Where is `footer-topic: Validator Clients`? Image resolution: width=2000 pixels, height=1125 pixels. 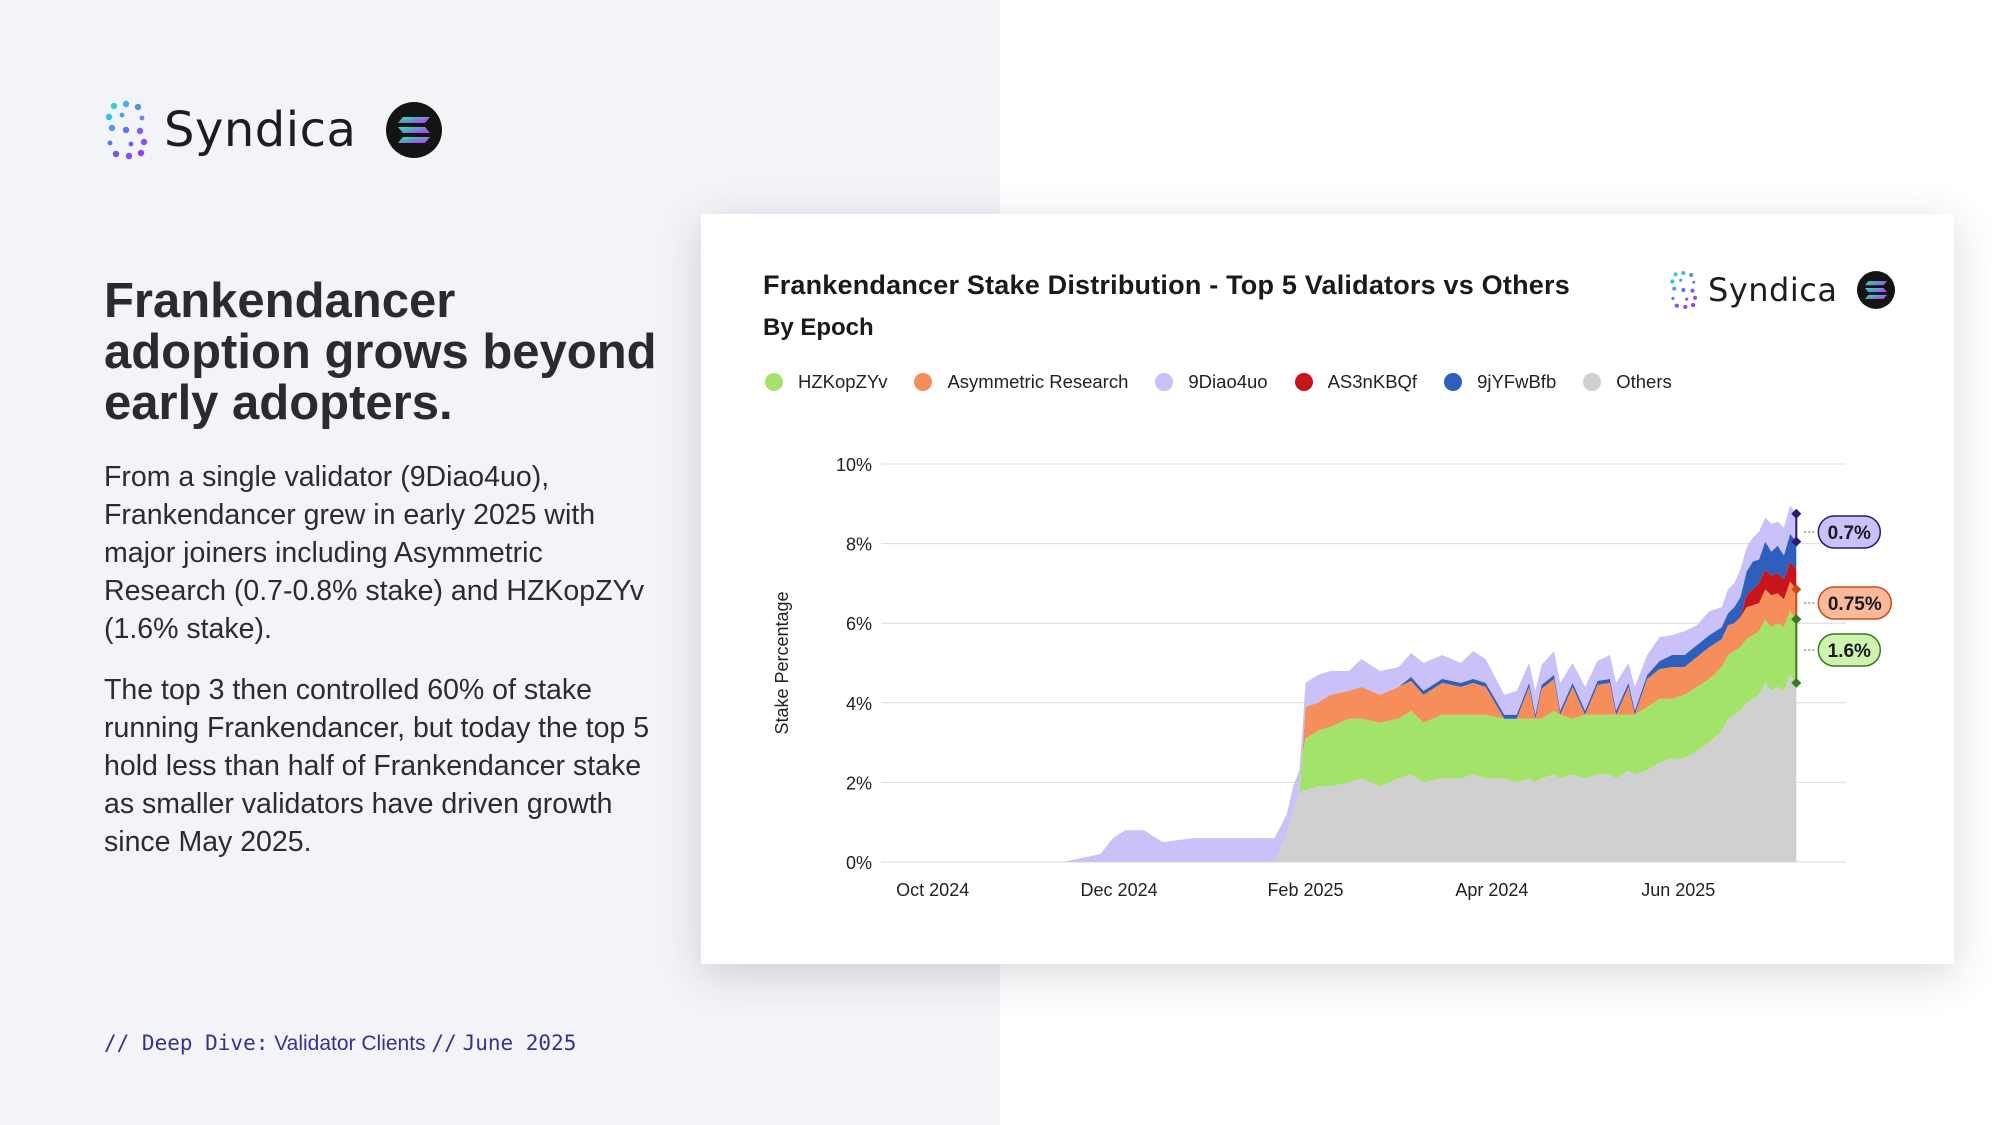 footer-topic: Validator Clients is located at coordinates (350, 1043).